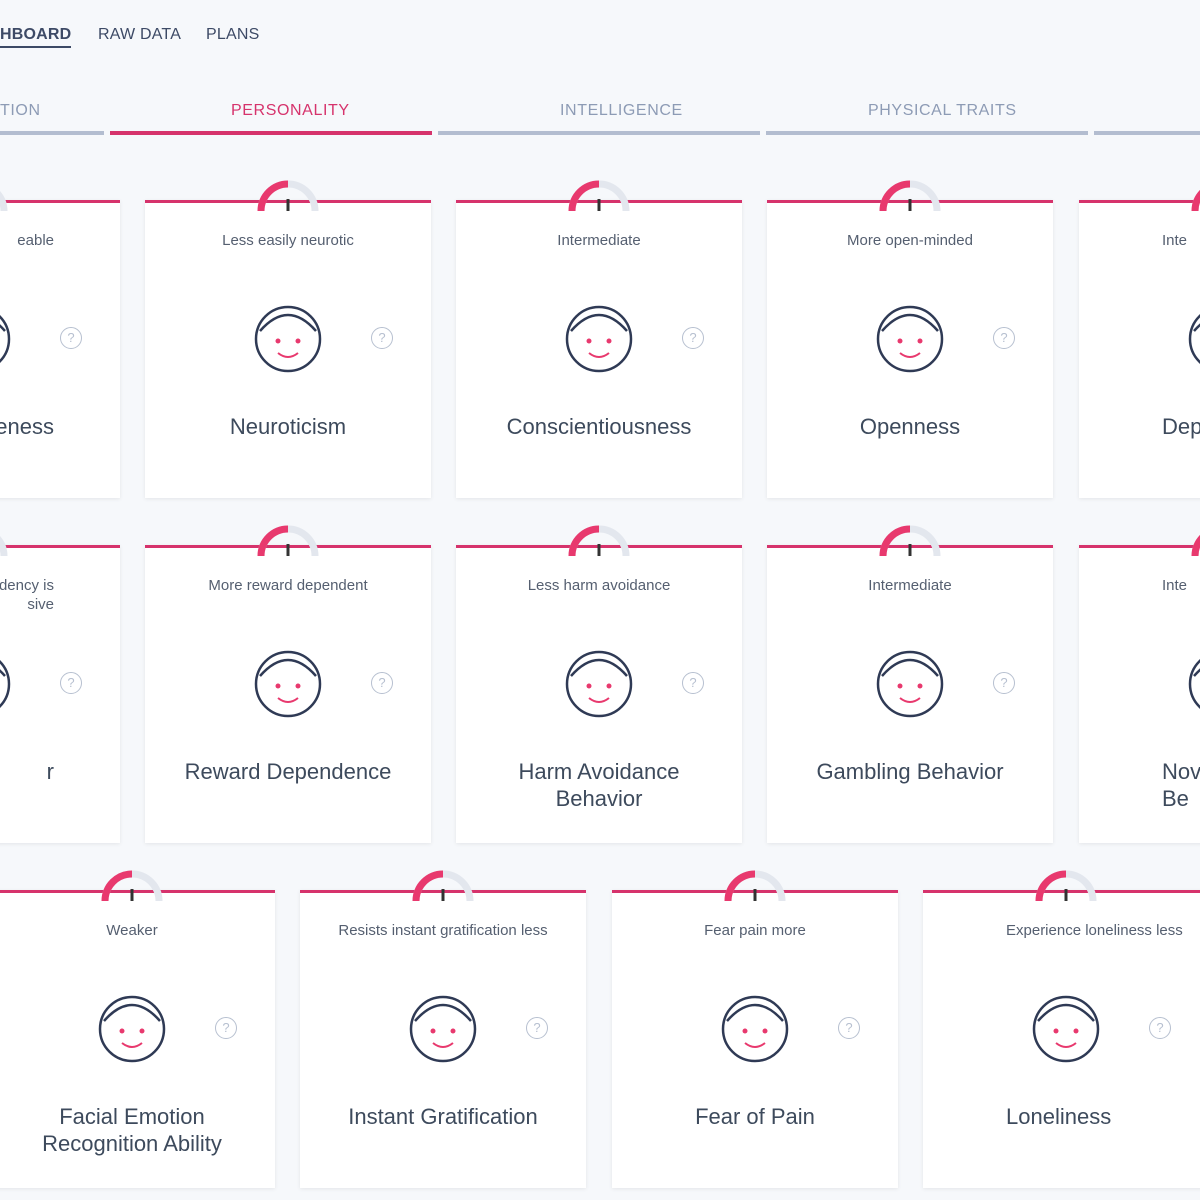 The image size is (1200, 1200). Describe the element at coordinates (27, 426) in the screenshot. I see `trait-title: eness` at that location.